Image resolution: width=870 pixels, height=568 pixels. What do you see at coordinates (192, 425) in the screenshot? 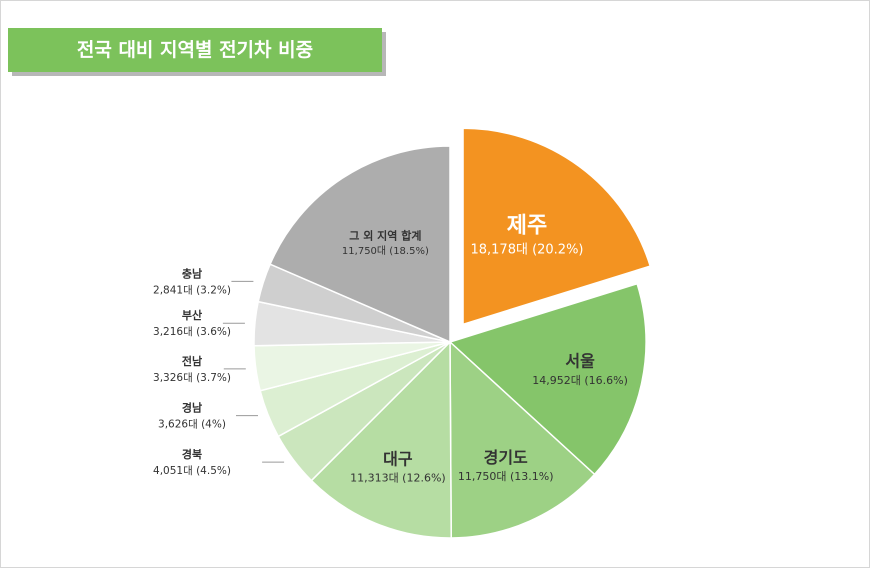
I see `slice-5-value-label: 3,626대 (4%)` at bounding box center [192, 425].